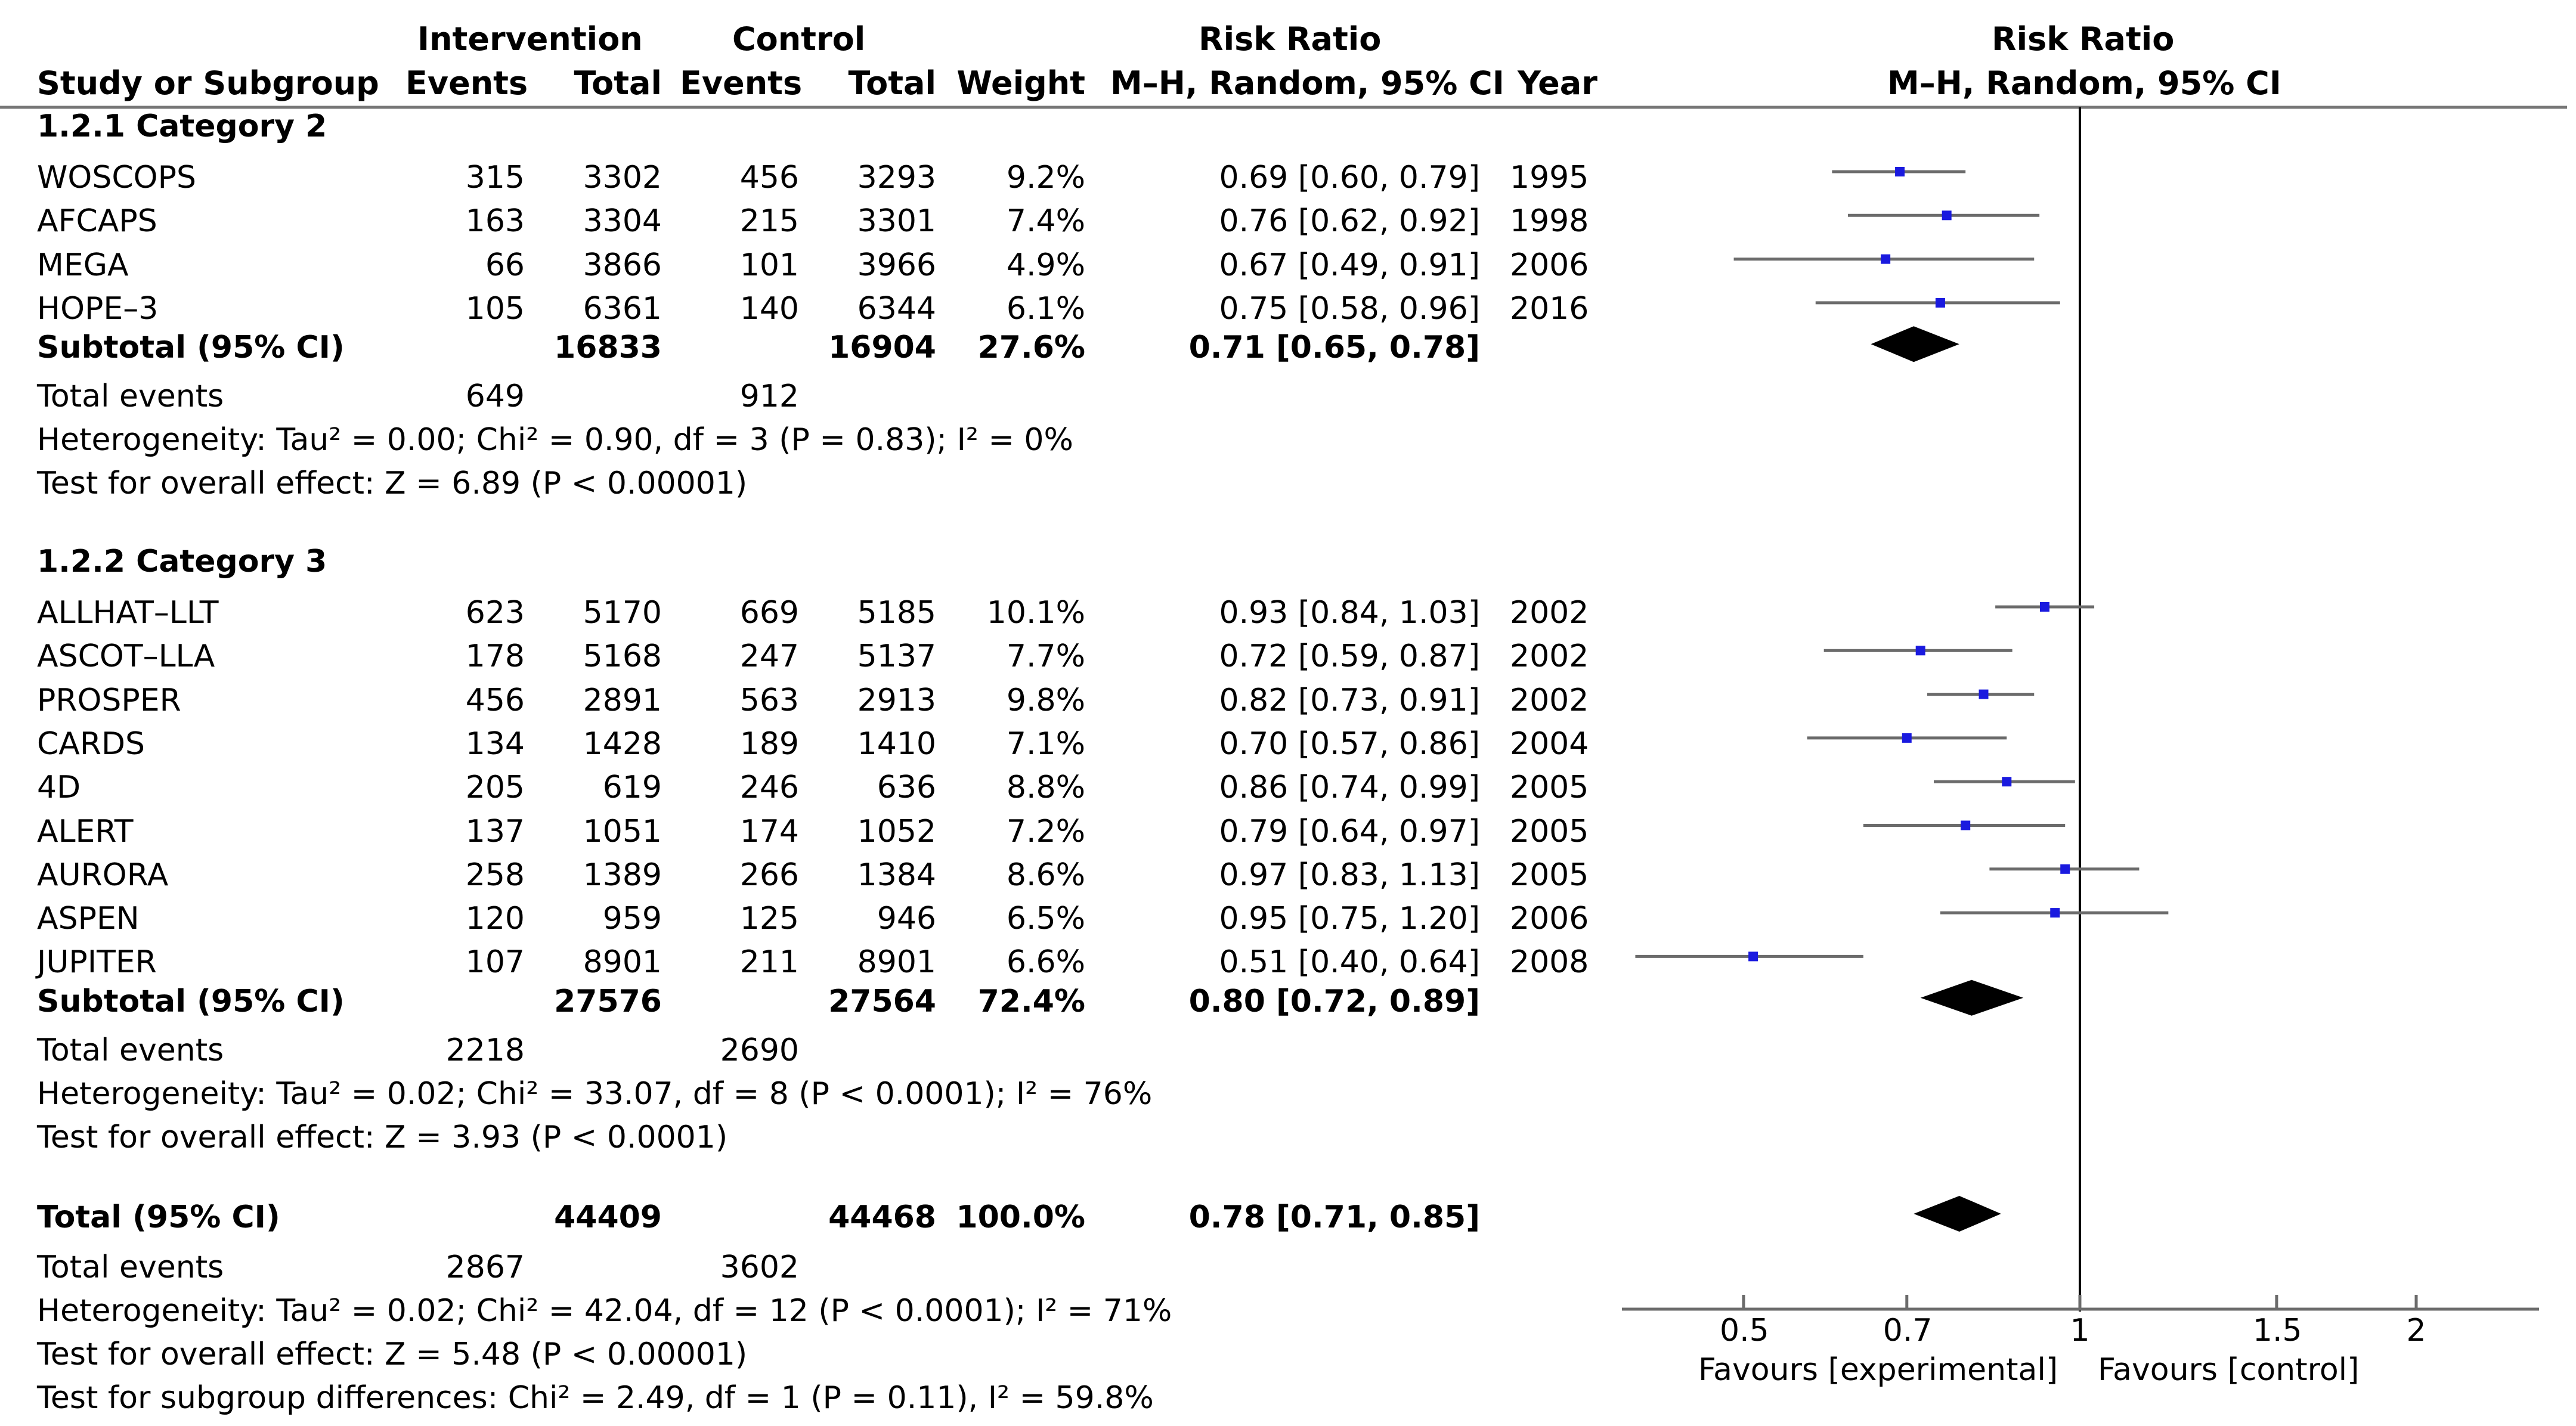 The width and height of the screenshot is (2576, 1426). I want to click on study-name: JUPITER, so click(97, 962).